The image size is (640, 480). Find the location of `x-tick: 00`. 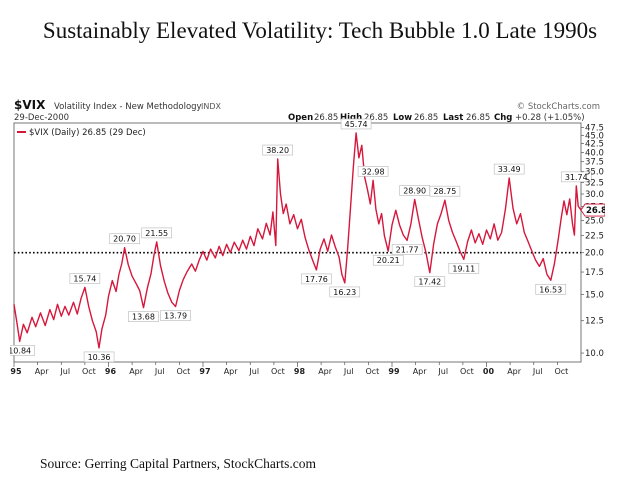

x-tick: 00 is located at coordinates (489, 369).